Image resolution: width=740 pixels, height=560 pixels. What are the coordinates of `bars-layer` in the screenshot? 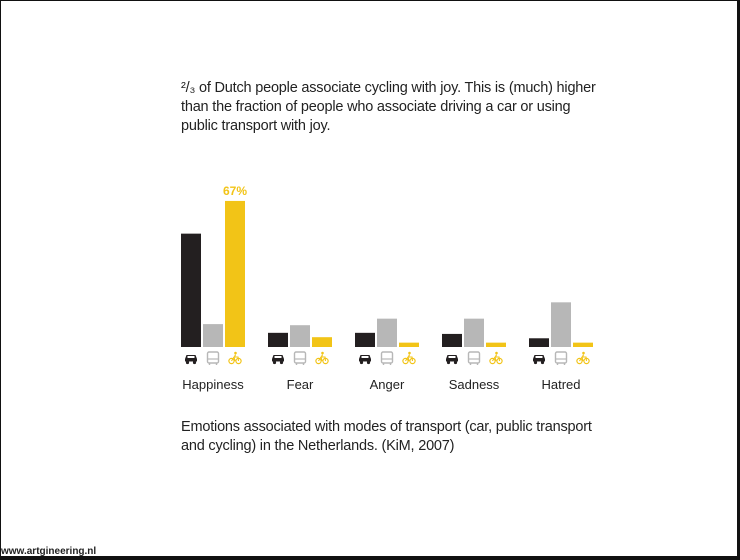 It's located at (387, 273).